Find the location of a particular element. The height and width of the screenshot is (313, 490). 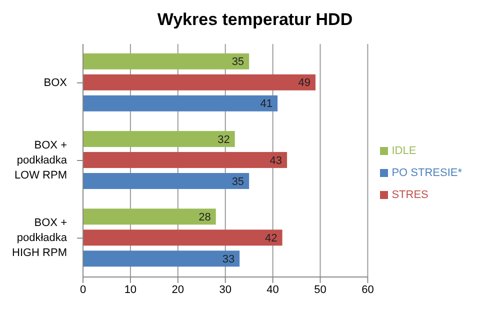

x-tick-label: 20 is located at coordinates (178, 290).